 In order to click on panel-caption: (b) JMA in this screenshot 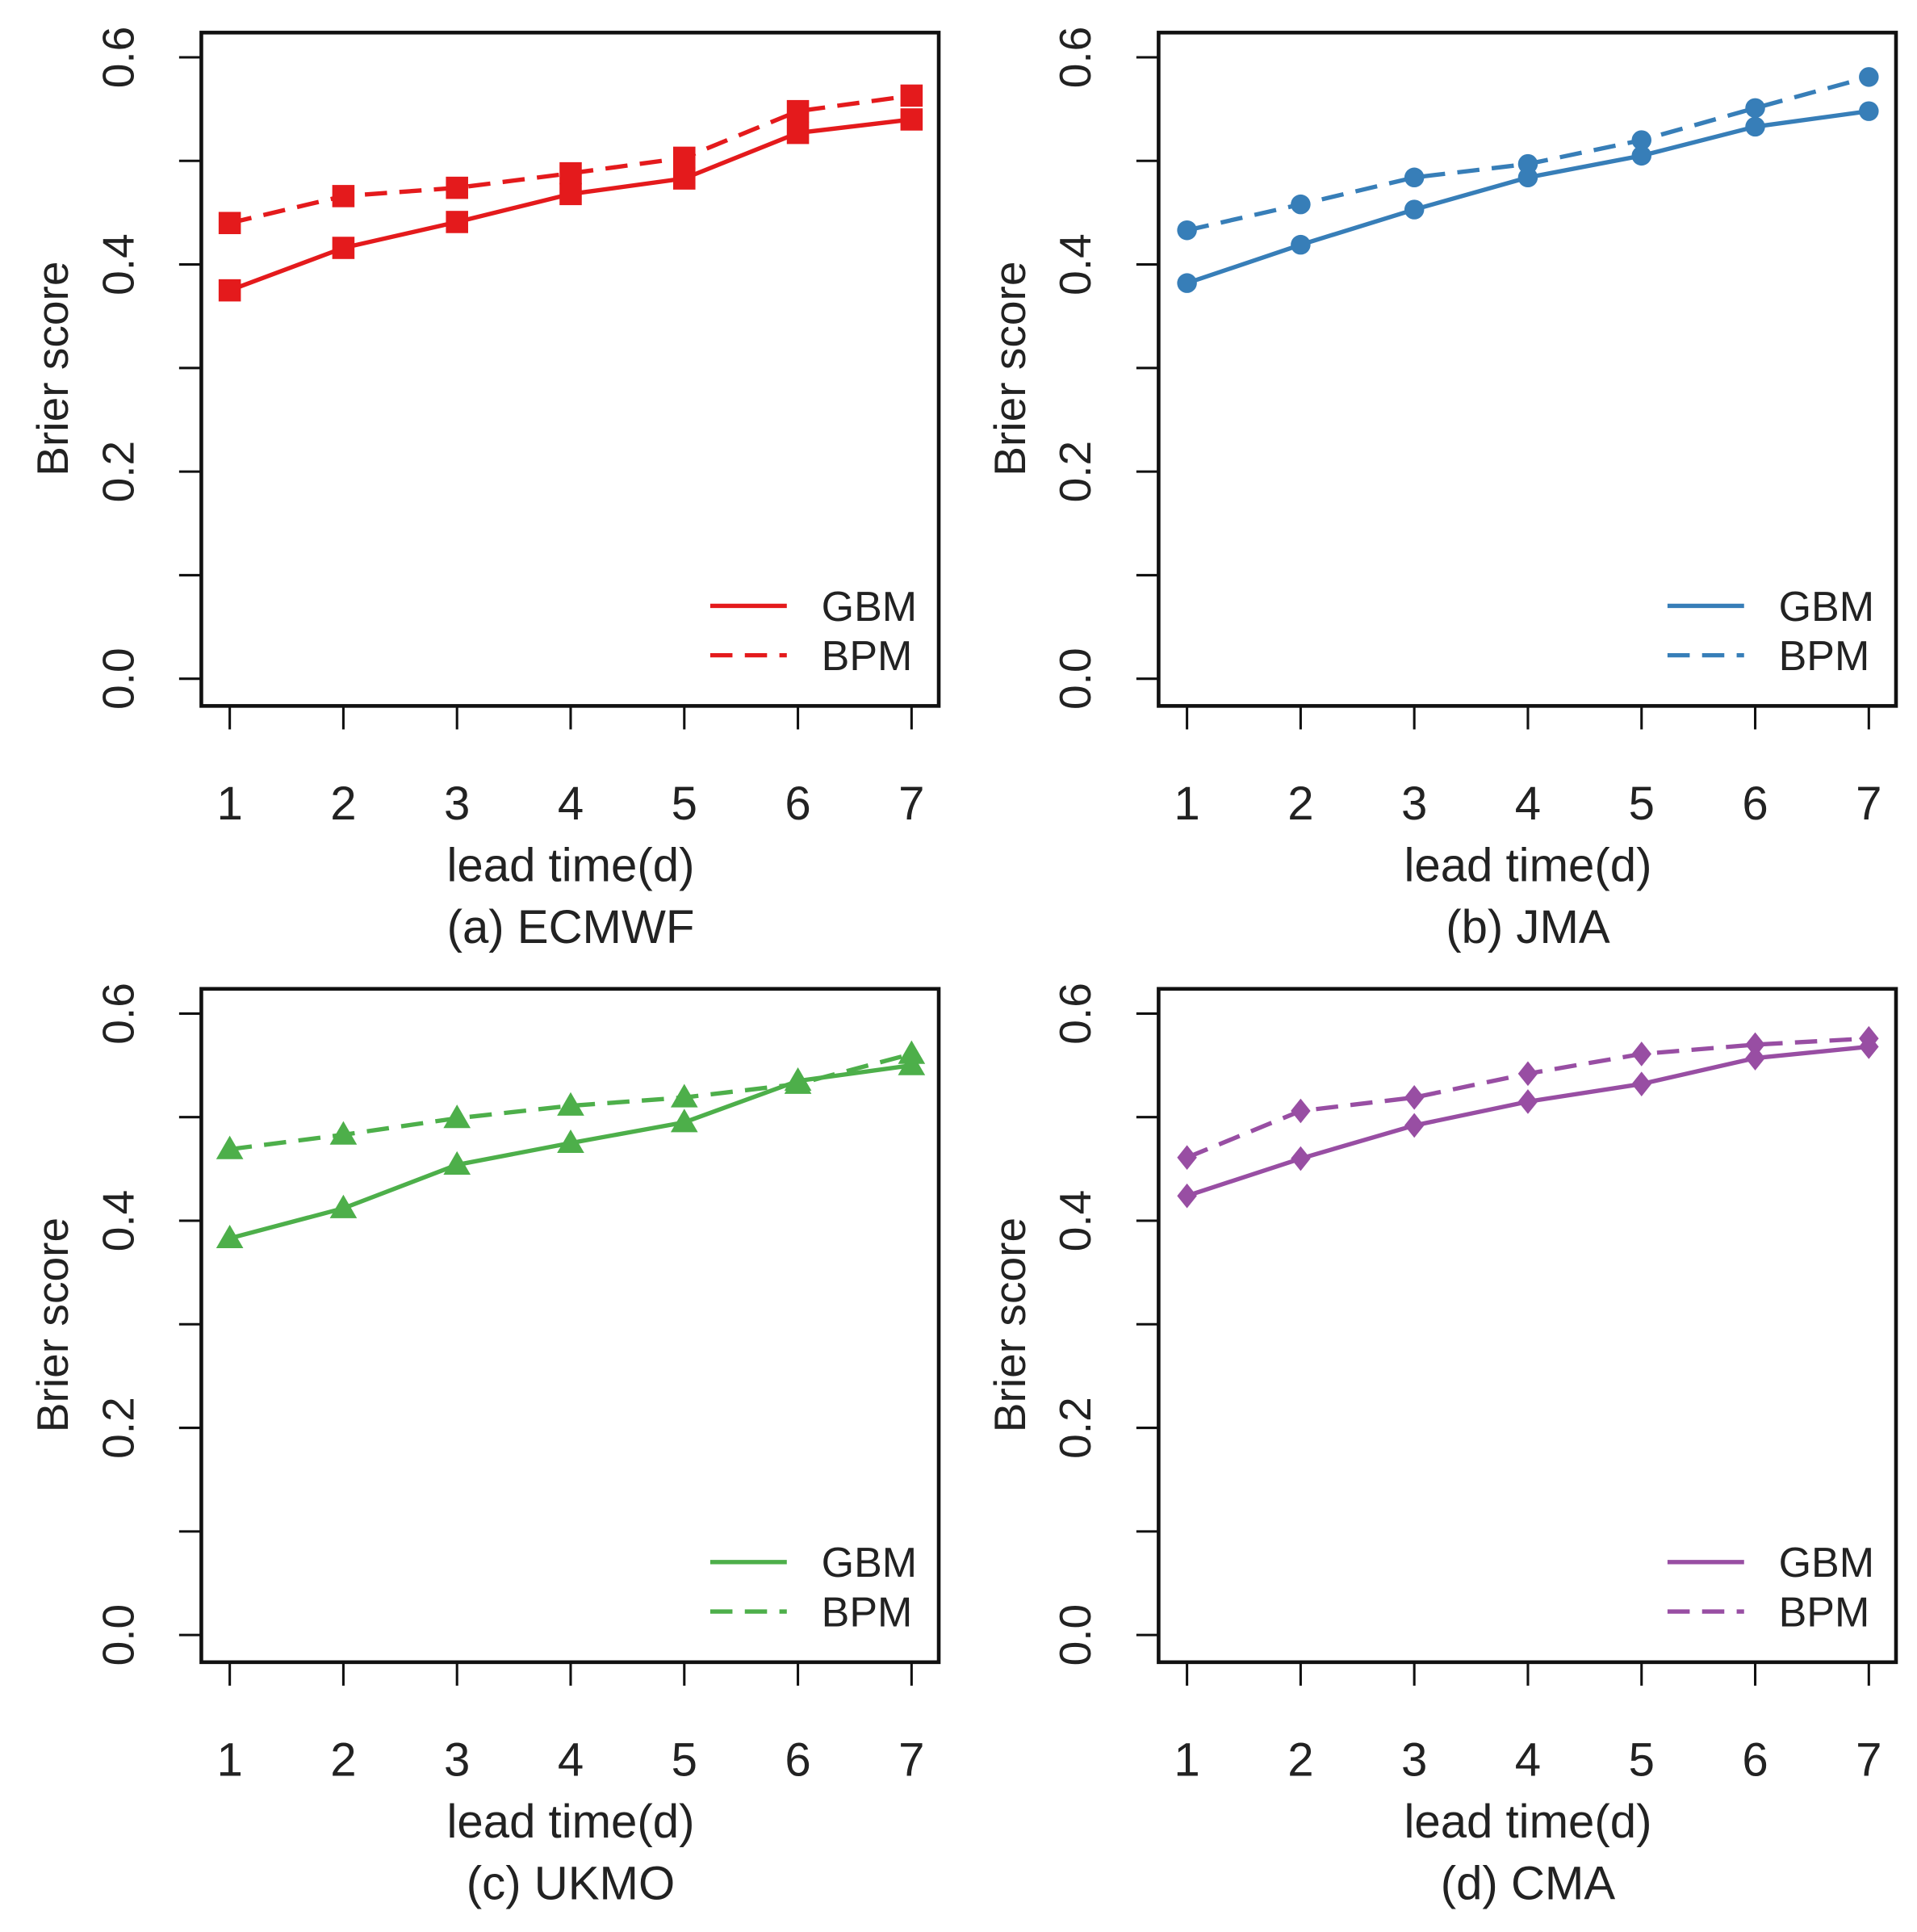, I will do `click(1528, 927)`.